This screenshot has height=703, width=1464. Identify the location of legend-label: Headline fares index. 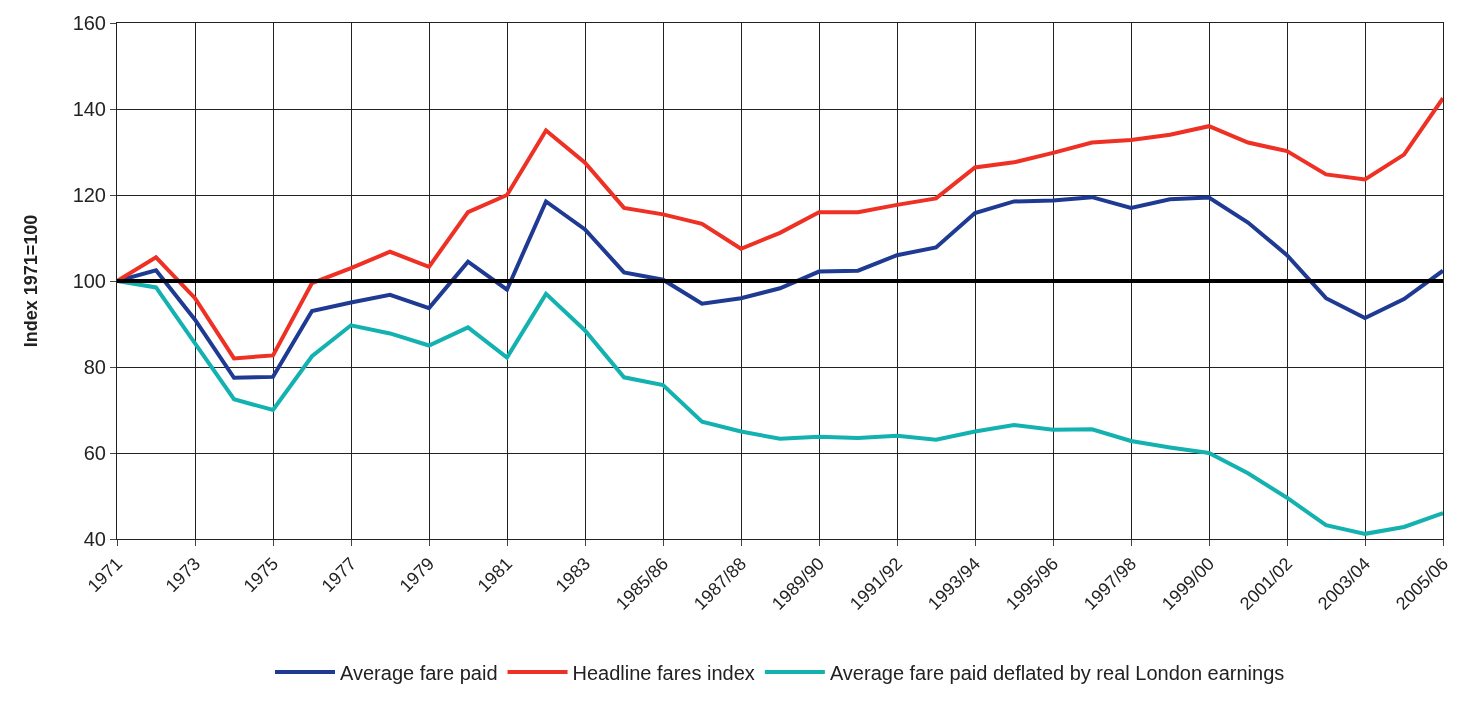
(663, 672).